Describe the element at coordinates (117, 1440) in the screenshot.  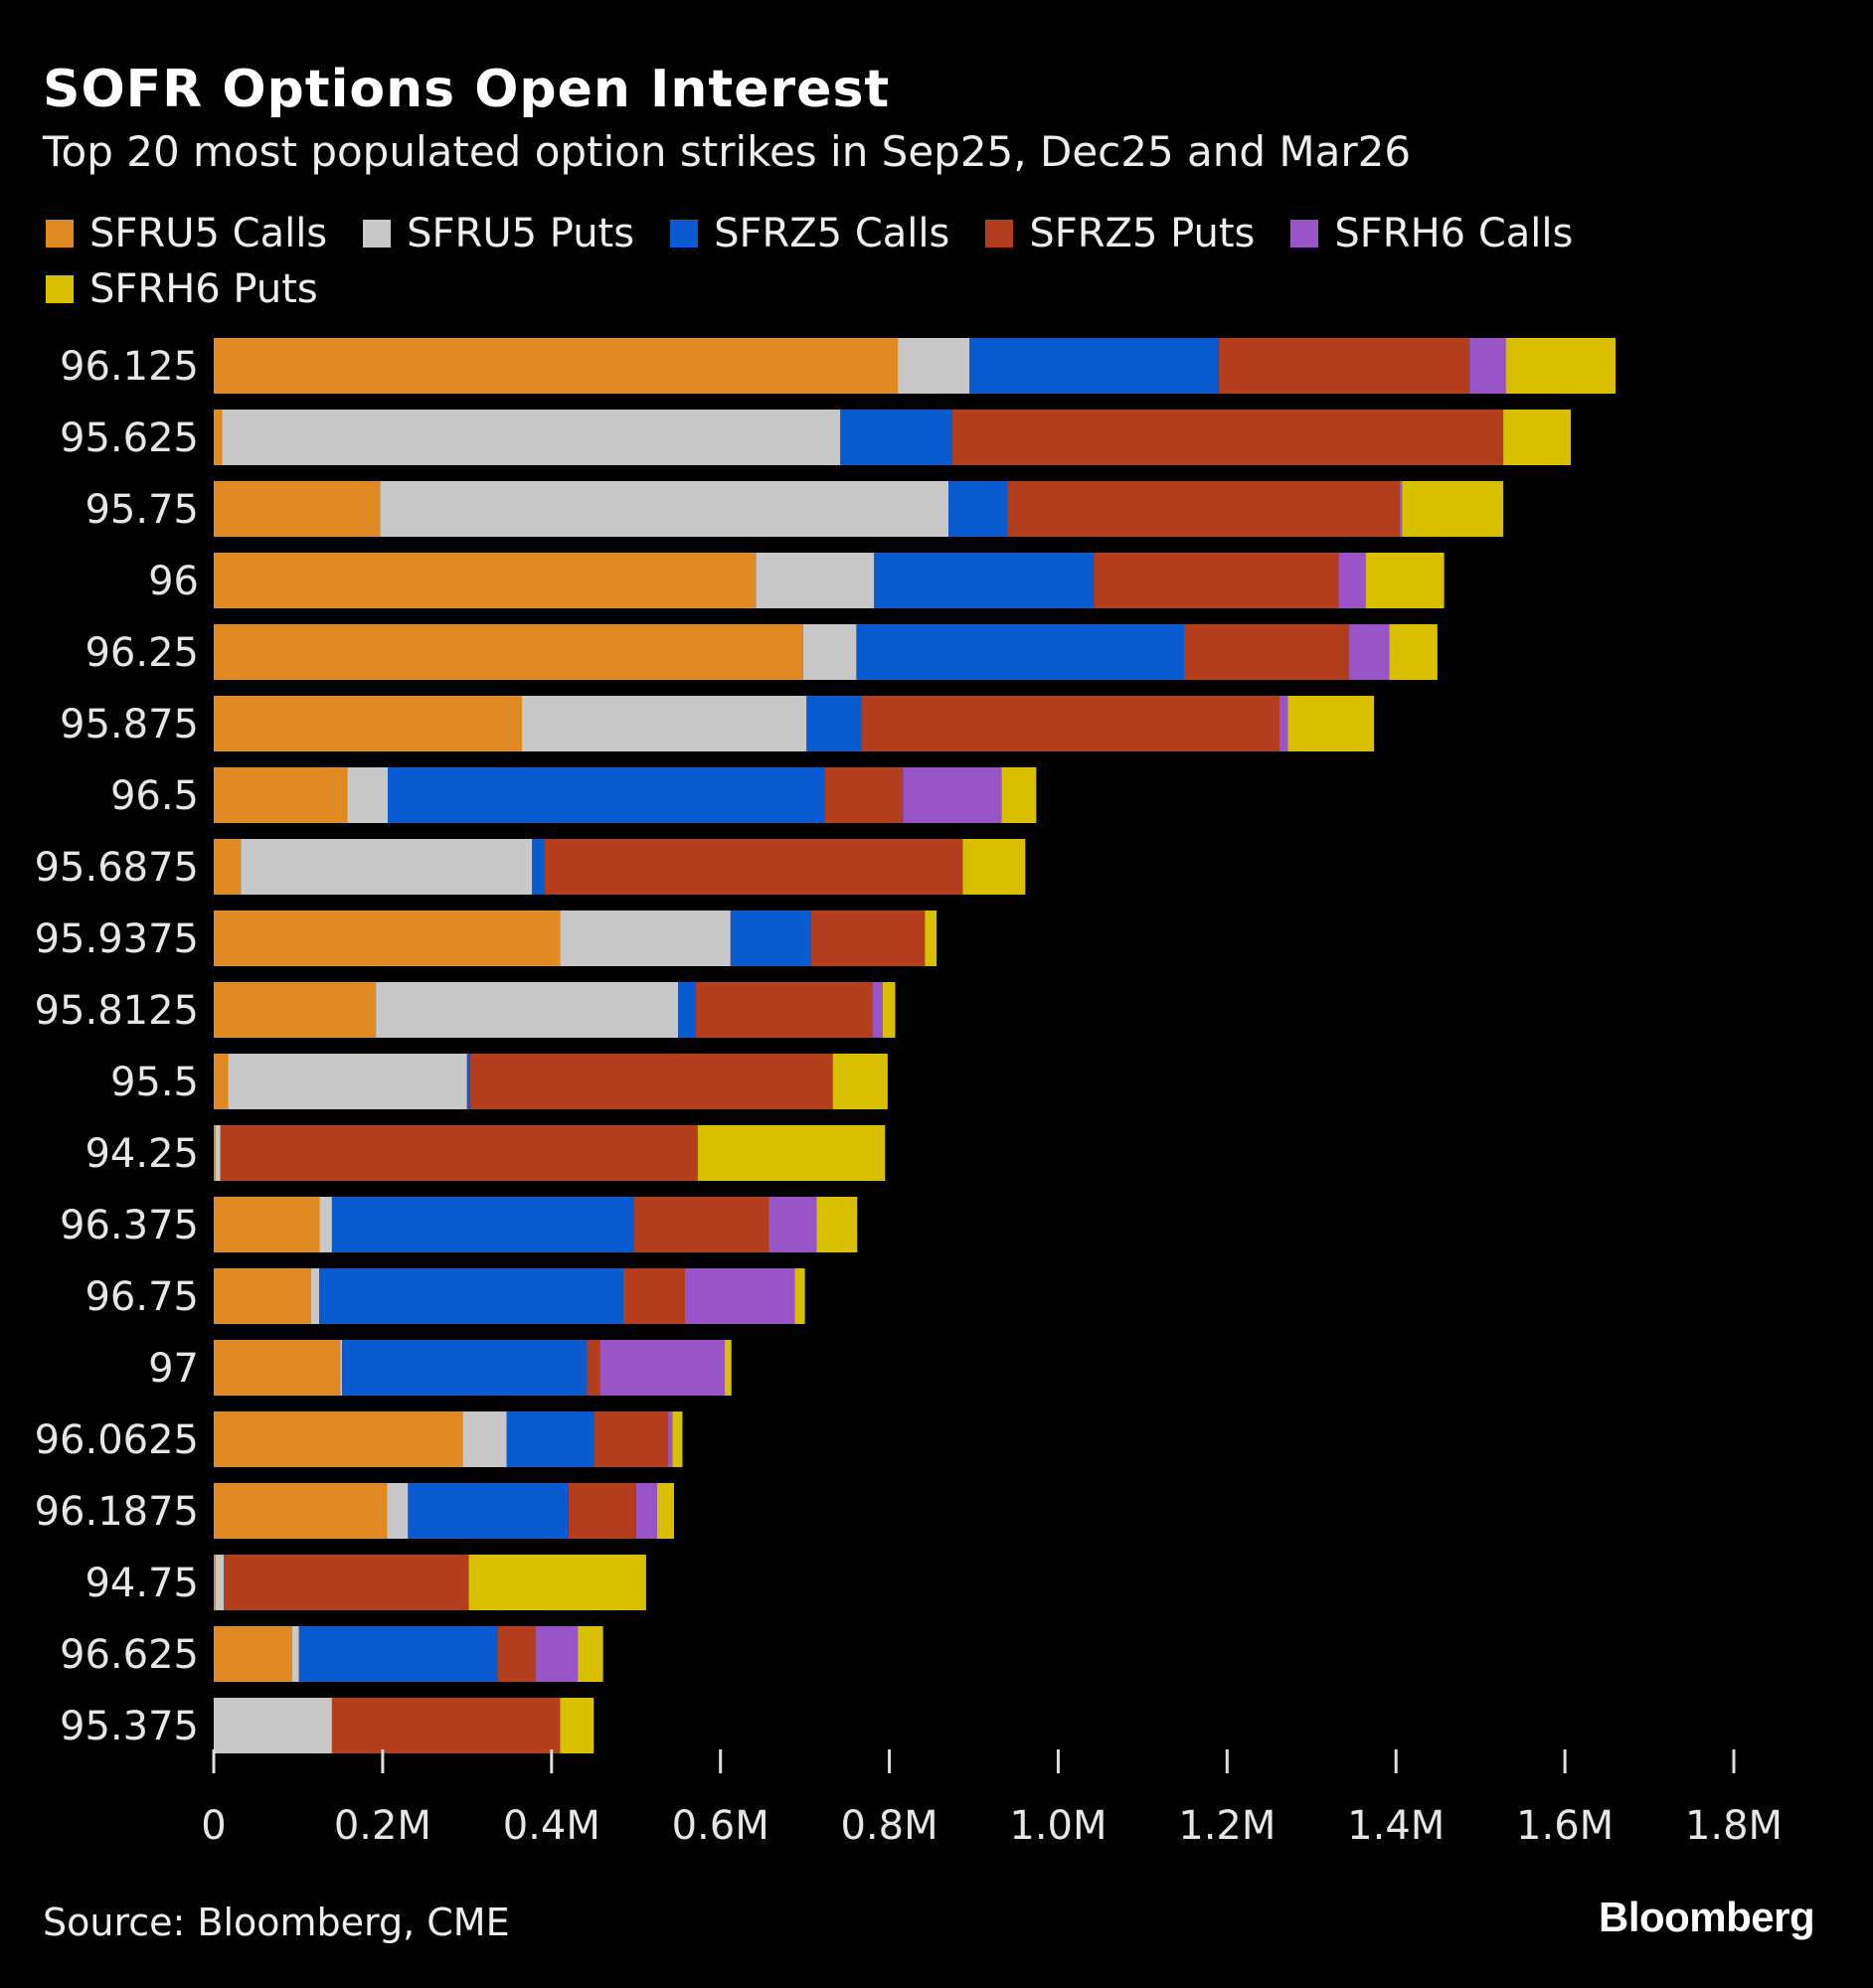
I see `category-label: 96.0625` at that location.